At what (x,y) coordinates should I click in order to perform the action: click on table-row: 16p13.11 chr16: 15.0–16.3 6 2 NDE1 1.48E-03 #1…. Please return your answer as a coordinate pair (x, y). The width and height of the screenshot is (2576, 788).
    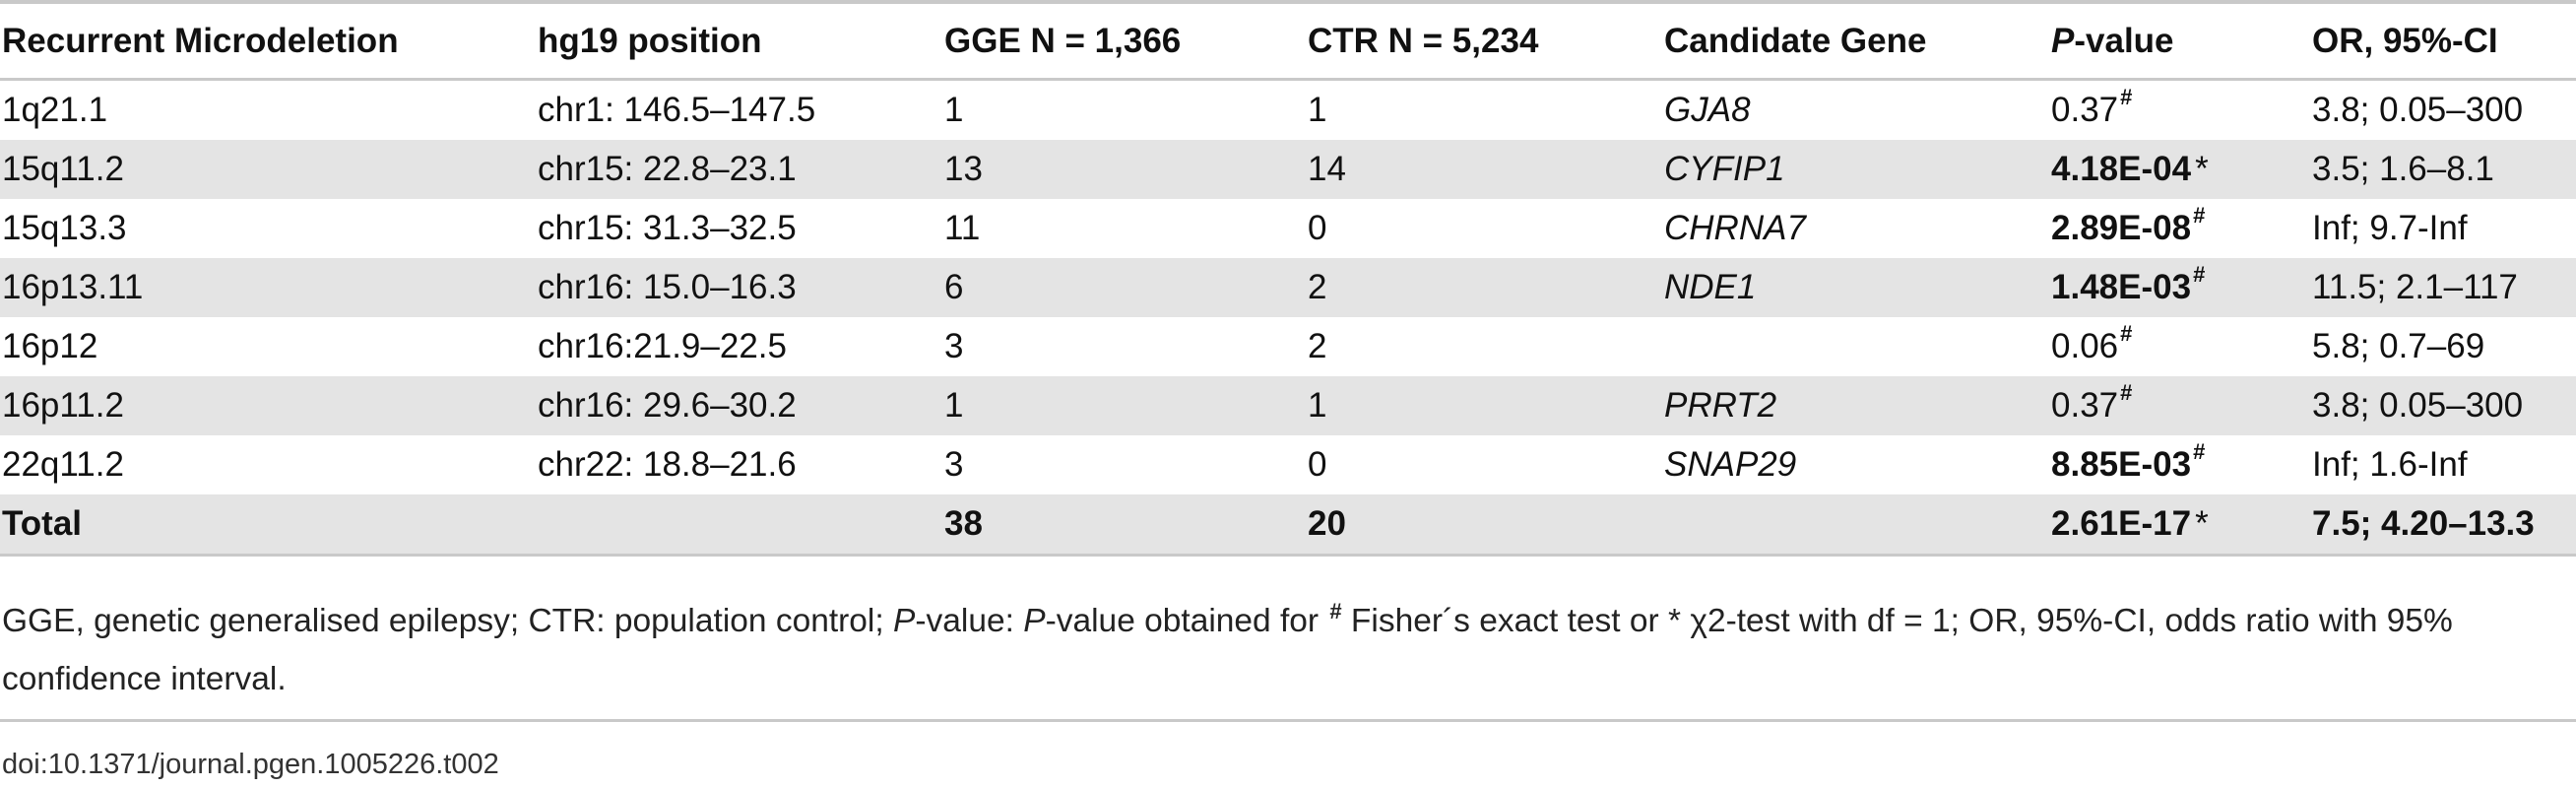
    Looking at the image, I should click on (1288, 287).